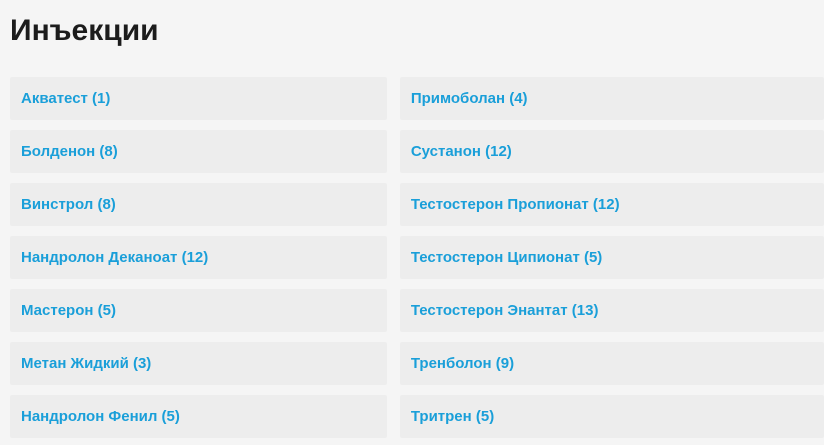 This screenshot has width=824, height=445. Describe the element at coordinates (198, 98) in the screenshot. I see `category-row: Акватест (1)` at that location.